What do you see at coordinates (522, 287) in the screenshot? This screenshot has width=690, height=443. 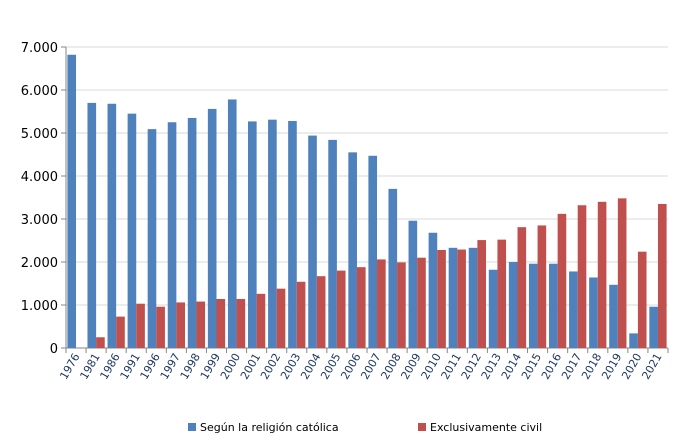 I see `bar-civil-2014` at bounding box center [522, 287].